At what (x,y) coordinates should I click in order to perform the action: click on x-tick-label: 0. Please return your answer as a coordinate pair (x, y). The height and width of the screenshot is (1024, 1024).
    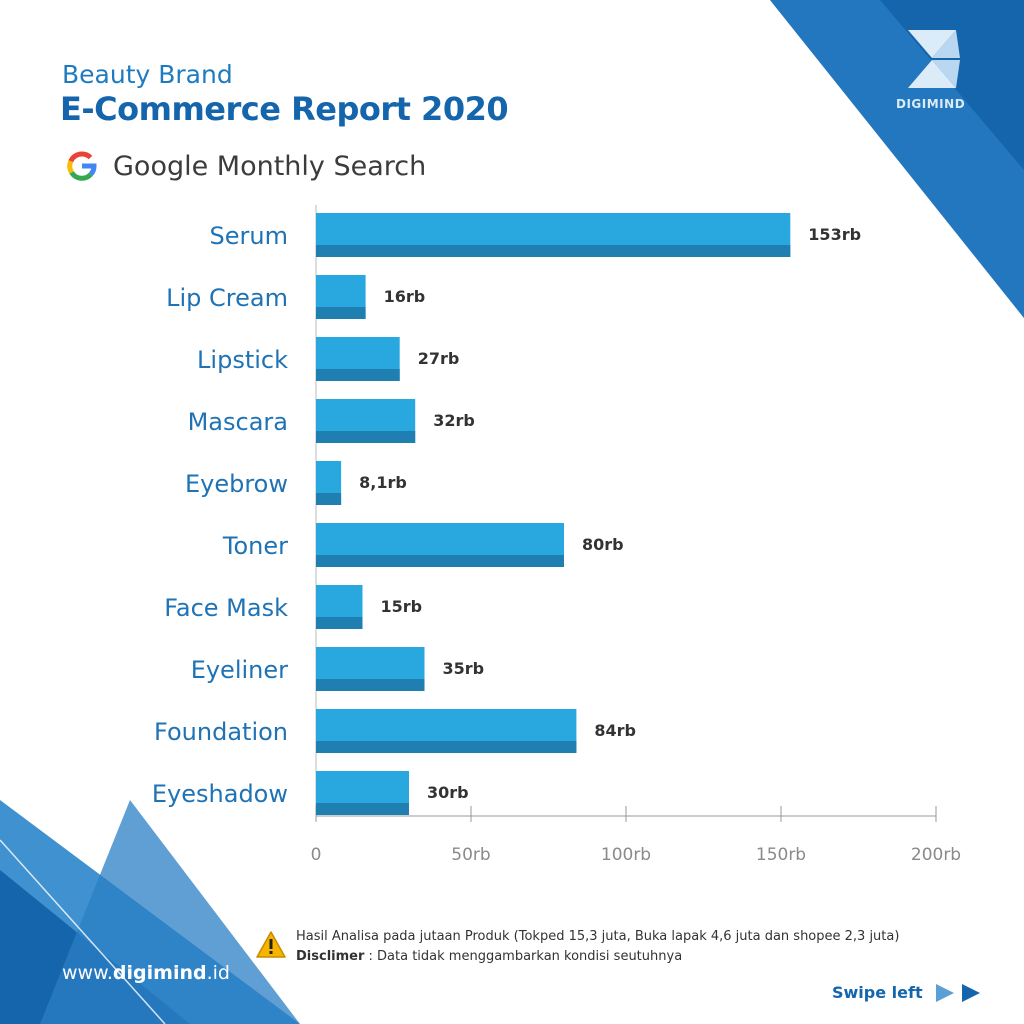
    Looking at the image, I should click on (316, 855).